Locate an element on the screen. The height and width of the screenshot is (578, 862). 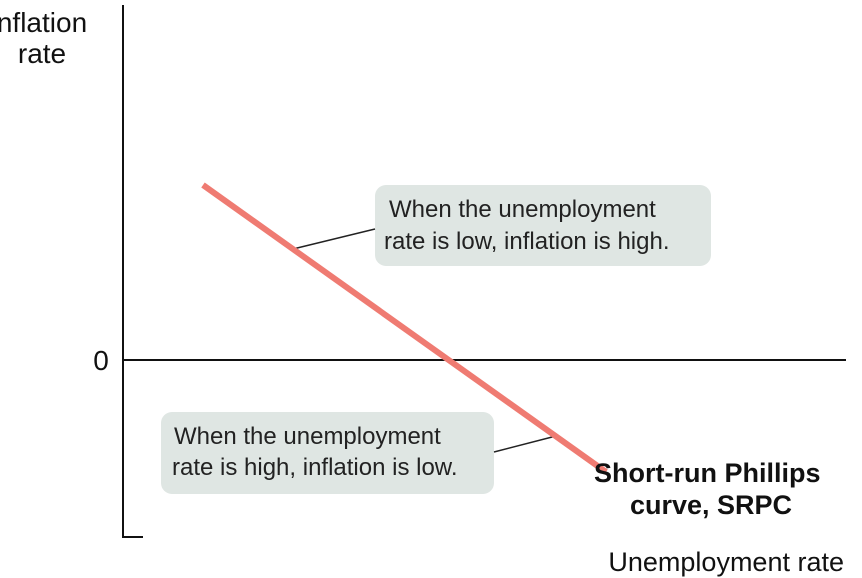
leader-line-low-unemployment is located at coordinates (334, 239).